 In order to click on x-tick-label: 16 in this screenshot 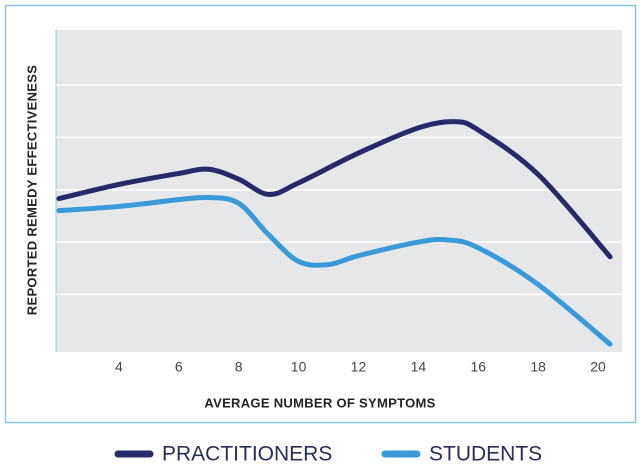, I will do `click(478, 367)`.